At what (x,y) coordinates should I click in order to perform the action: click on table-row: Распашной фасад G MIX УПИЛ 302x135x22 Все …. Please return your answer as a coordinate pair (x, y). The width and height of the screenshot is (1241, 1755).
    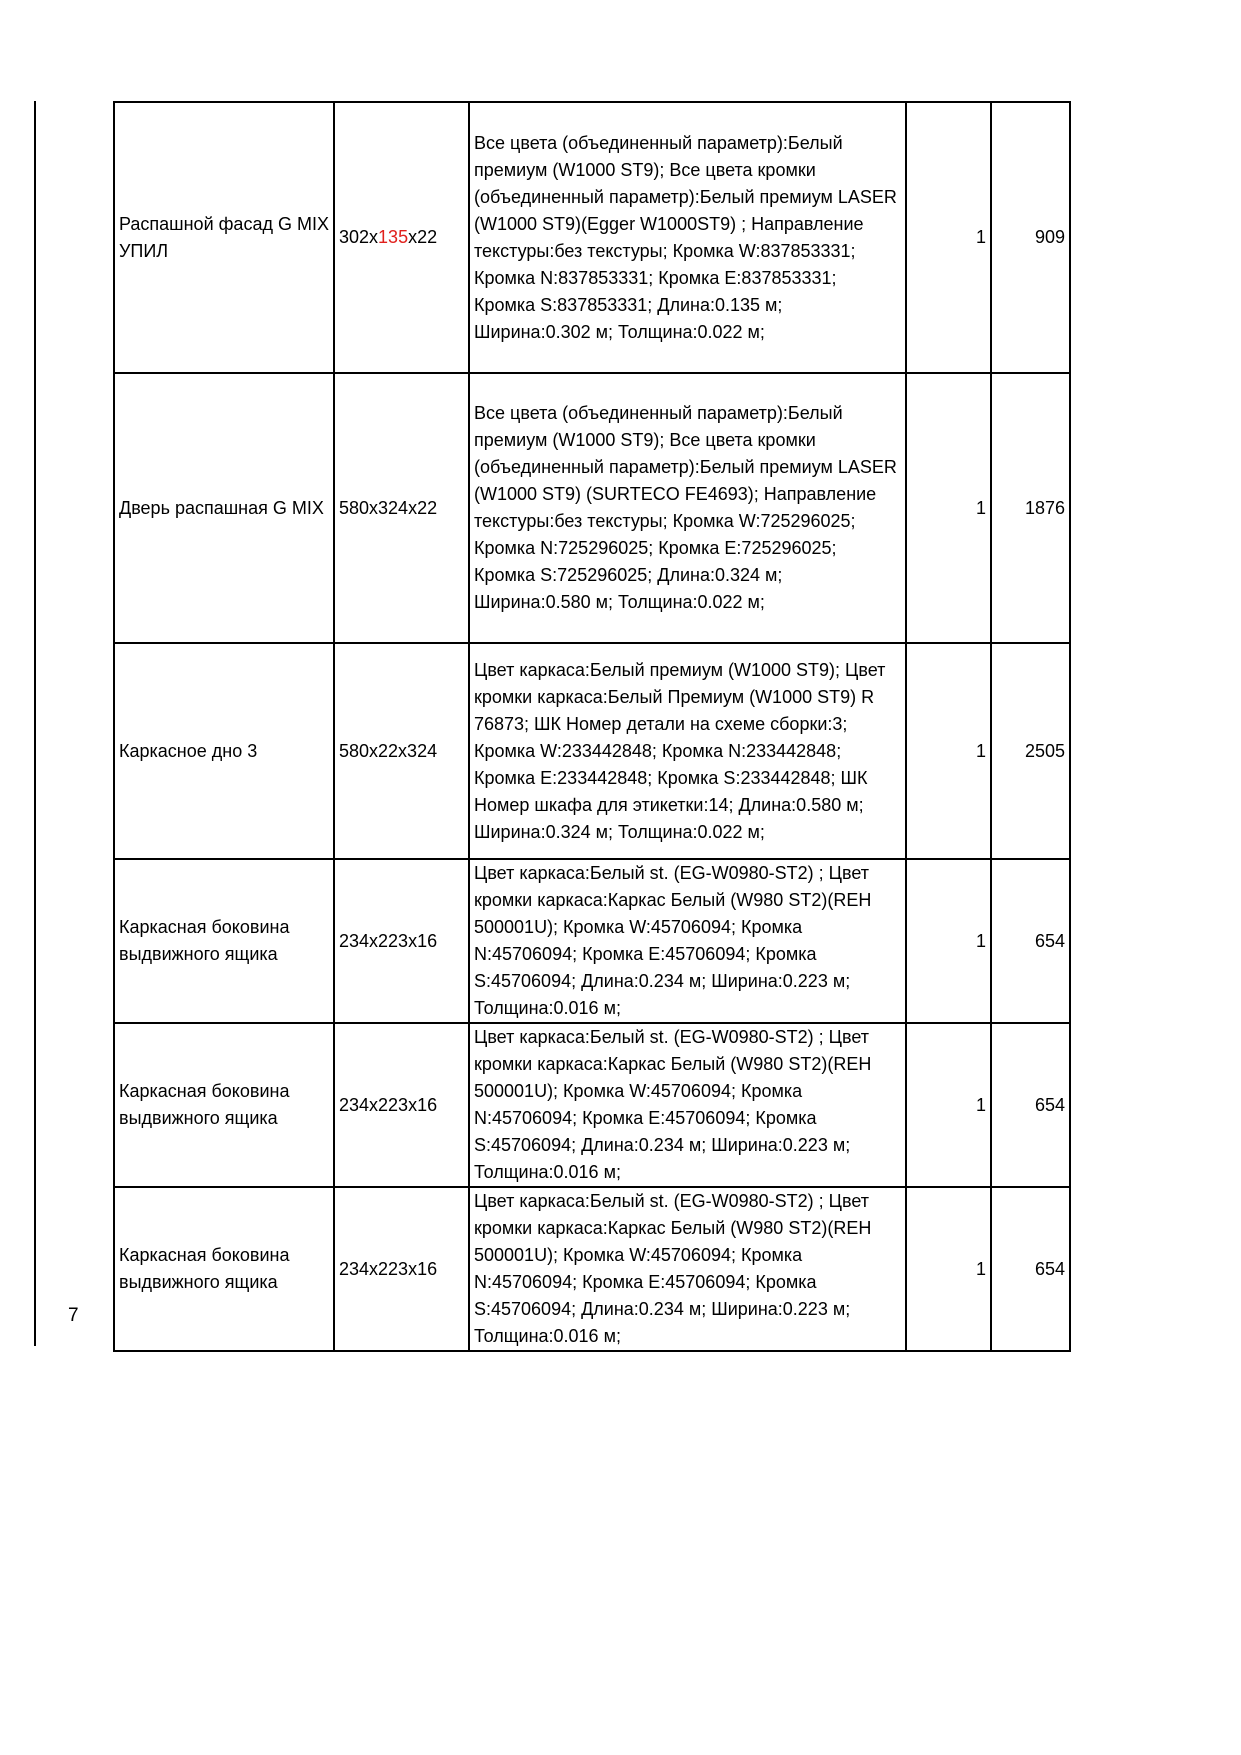
    Looking at the image, I should click on (592, 237).